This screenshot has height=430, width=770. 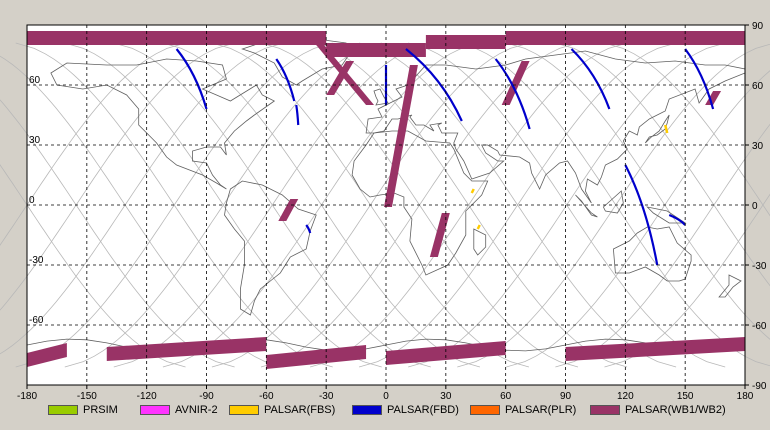 What do you see at coordinates (687, 129) in the screenshot?
I see `orbit-track` at bounding box center [687, 129].